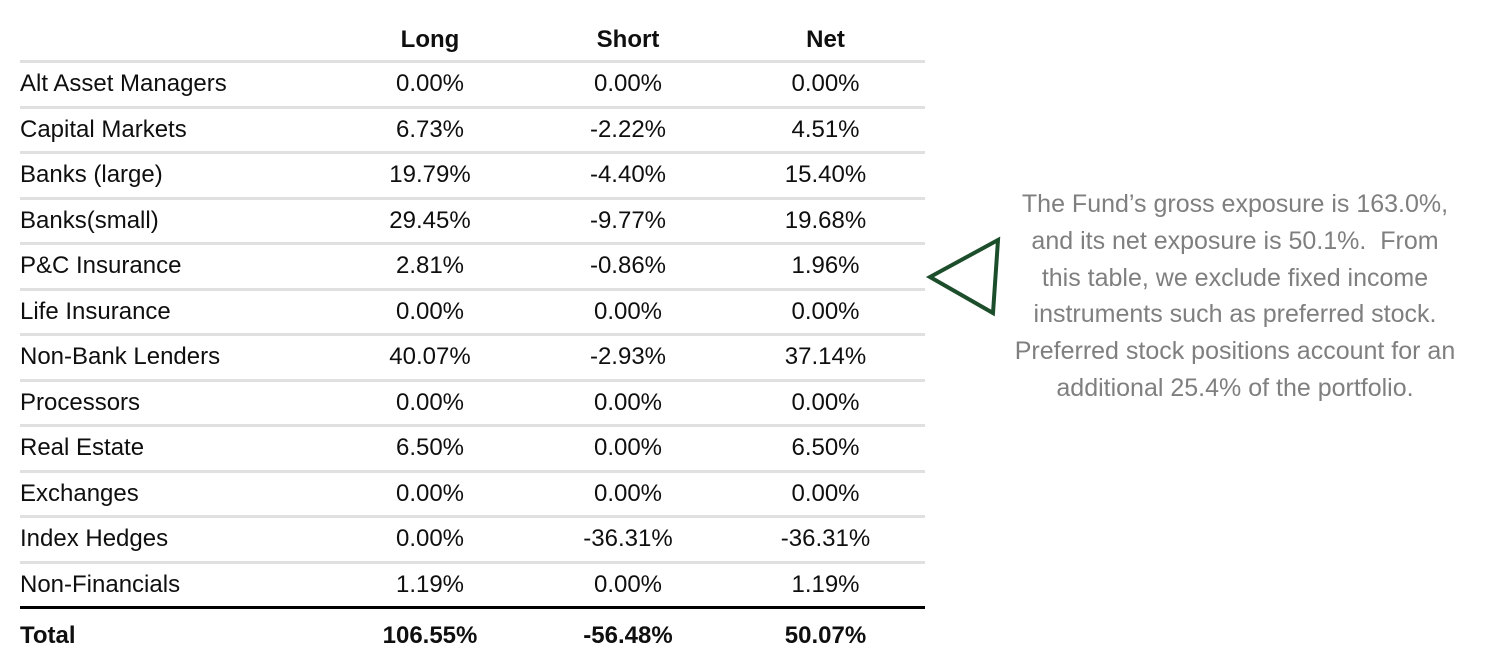 This screenshot has height=662, width=1494. I want to click on left-arrow-icon, so click(963, 276).